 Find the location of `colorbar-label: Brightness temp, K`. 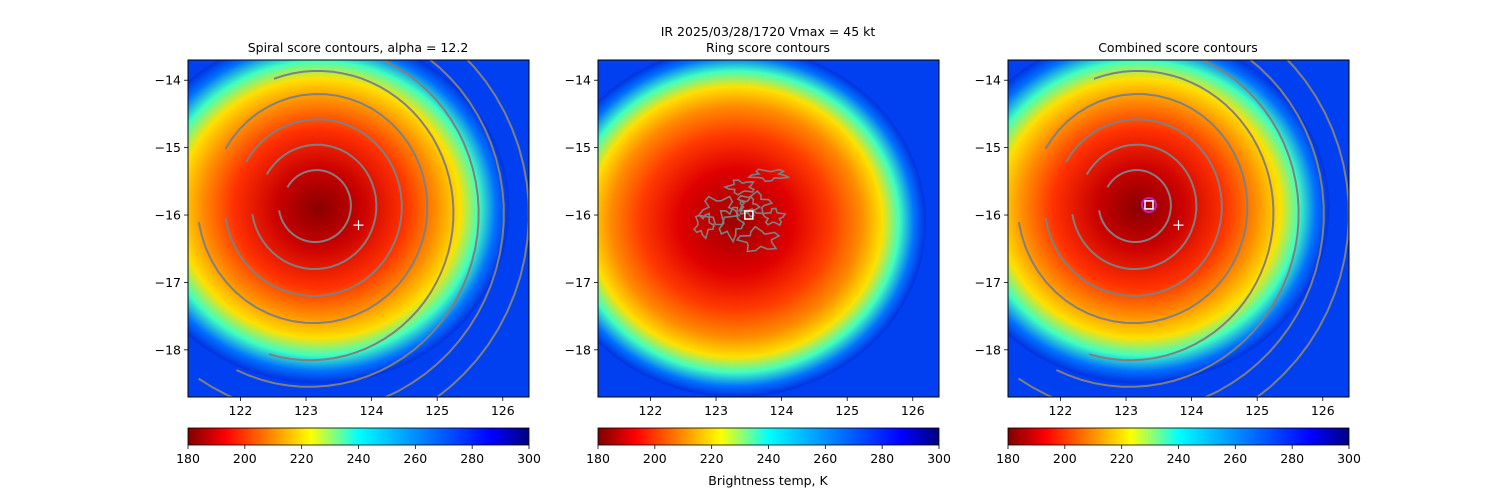

colorbar-label: Brightness temp, K is located at coordinates (768, 480).